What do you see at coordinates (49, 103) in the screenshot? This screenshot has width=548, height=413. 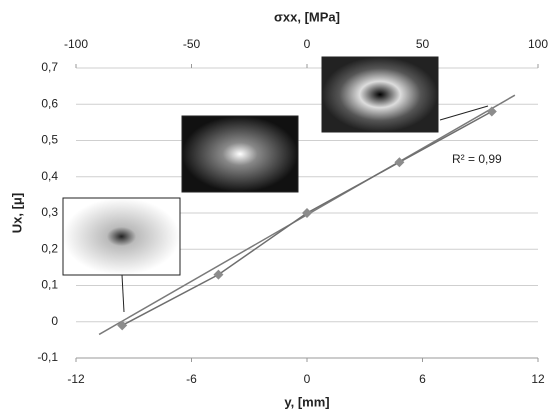 I see `y-tick-label: 0,6` at bounding box center [49, 103].